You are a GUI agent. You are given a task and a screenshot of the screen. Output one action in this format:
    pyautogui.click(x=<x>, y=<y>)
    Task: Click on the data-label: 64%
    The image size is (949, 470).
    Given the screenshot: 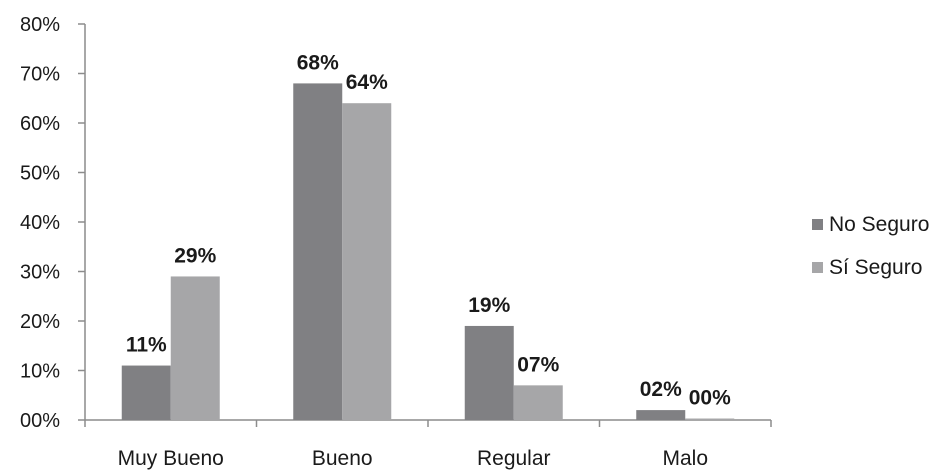 What is the action you would take?
    pyautogui.click(x=367, y=82)
    